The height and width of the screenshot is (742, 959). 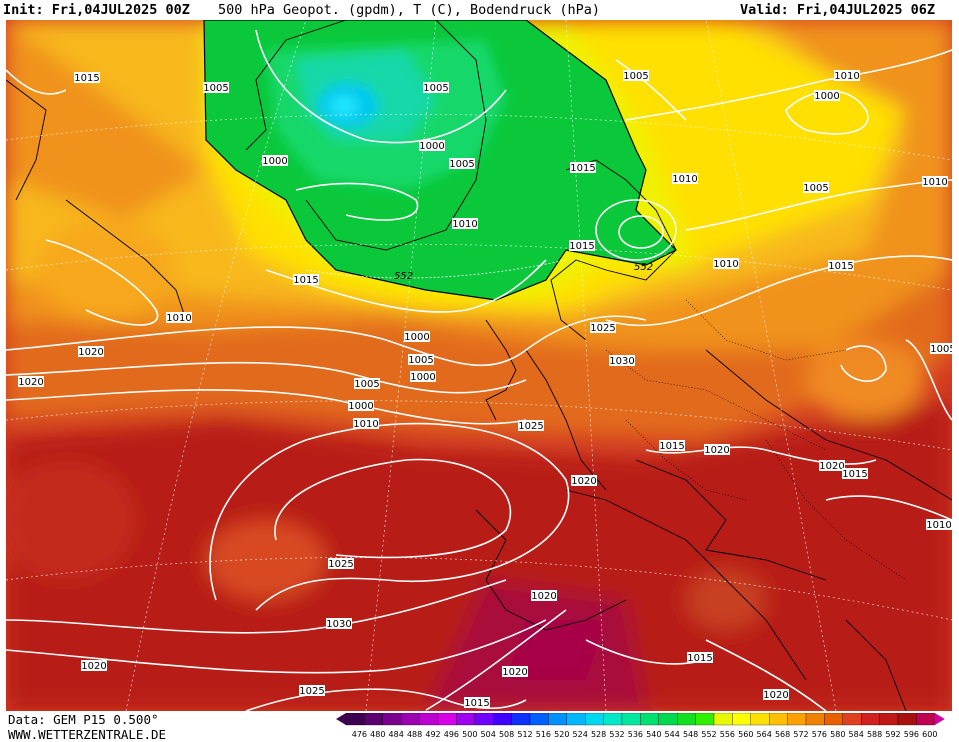 I want to click on legend-tick-label: 576, so click(x=819, y=734).